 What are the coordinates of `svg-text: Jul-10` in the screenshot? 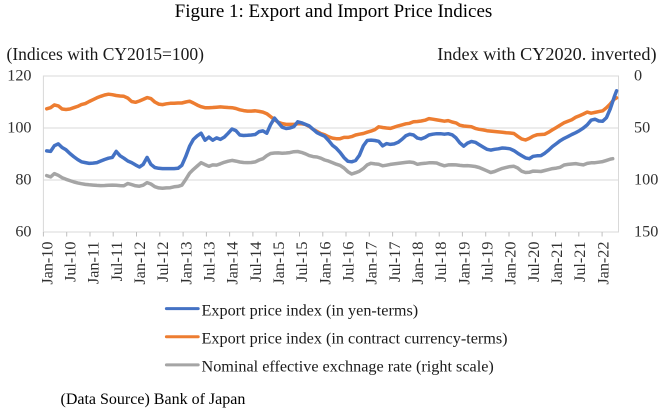 It's located at (71, 262).